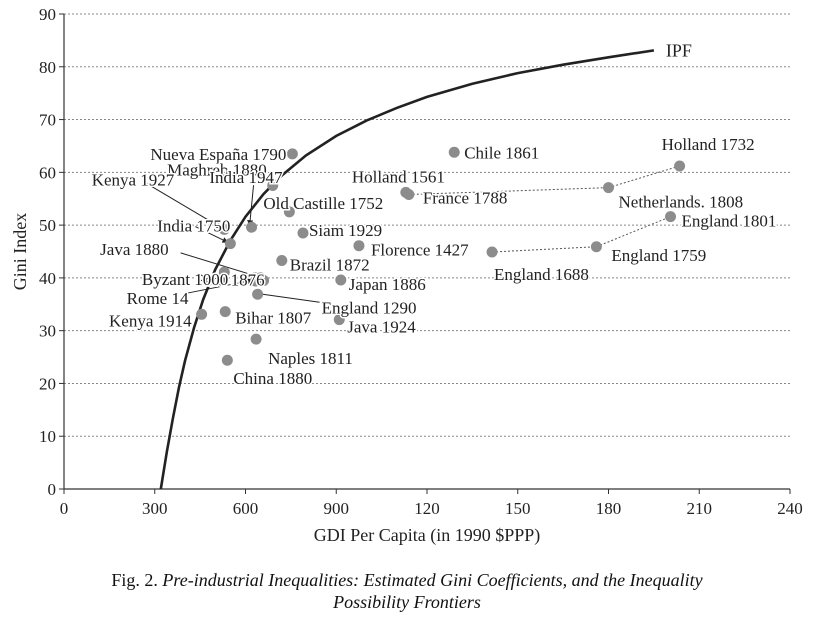  Describe the element at coordinates (790, 508) in the screenshot. I see `x-tick-label: 240` at that location.